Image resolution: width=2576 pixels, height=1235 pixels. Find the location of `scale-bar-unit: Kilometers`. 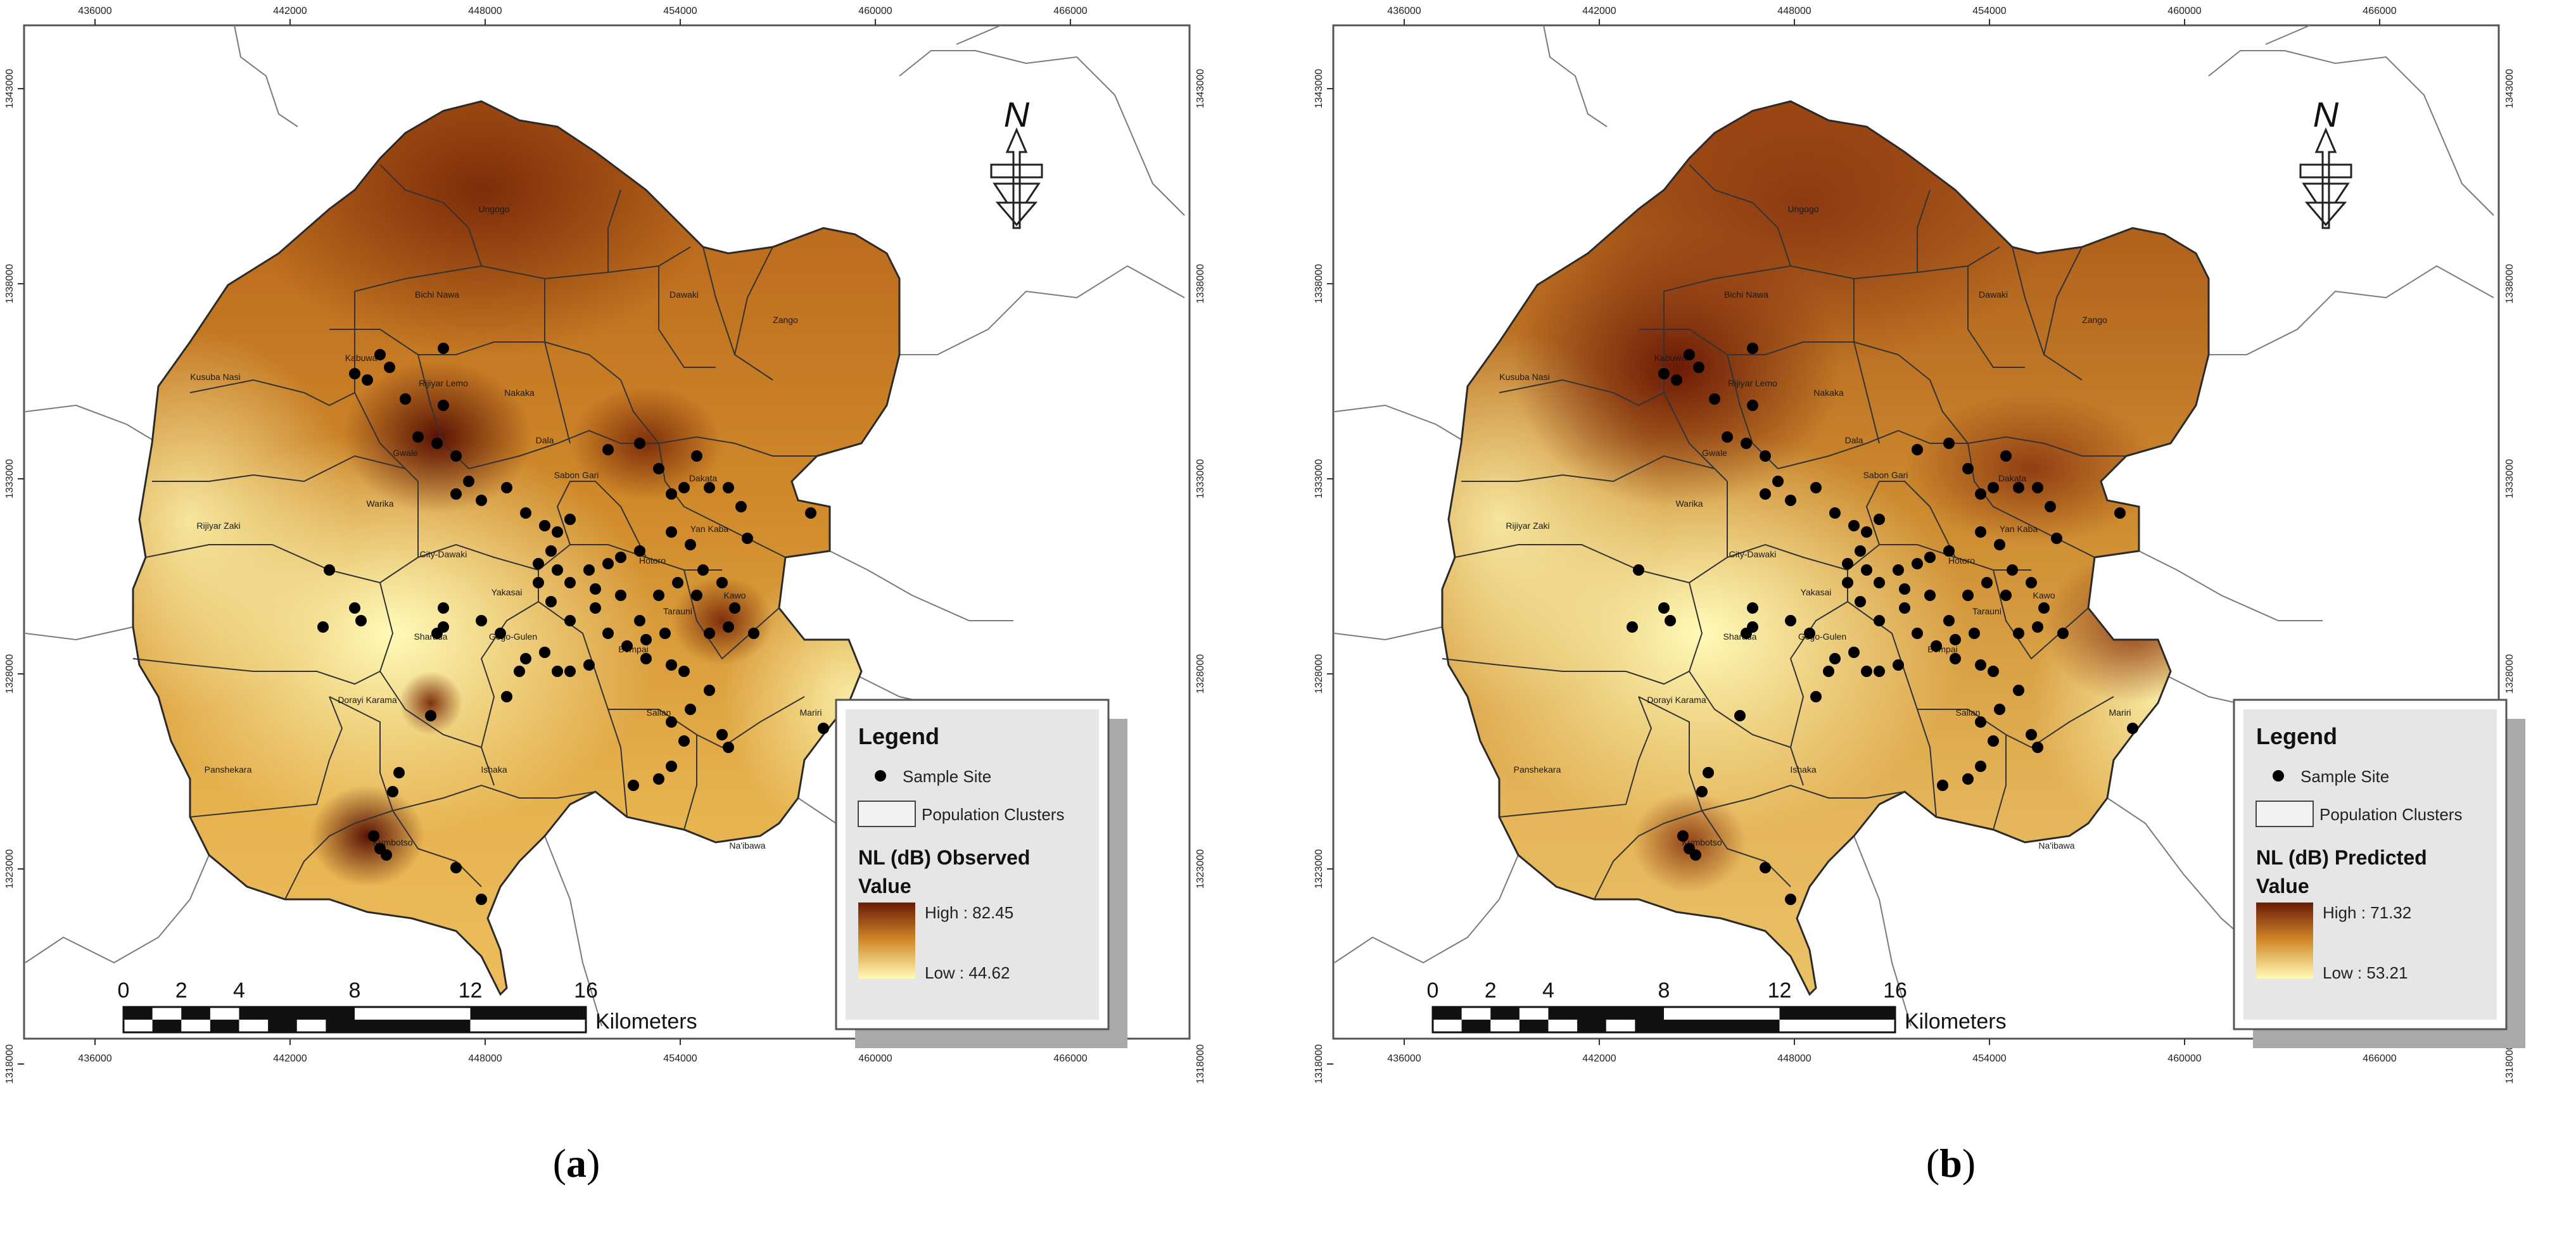

scale-bar-unit: Kilometers is located at coordinates (646, 1022).